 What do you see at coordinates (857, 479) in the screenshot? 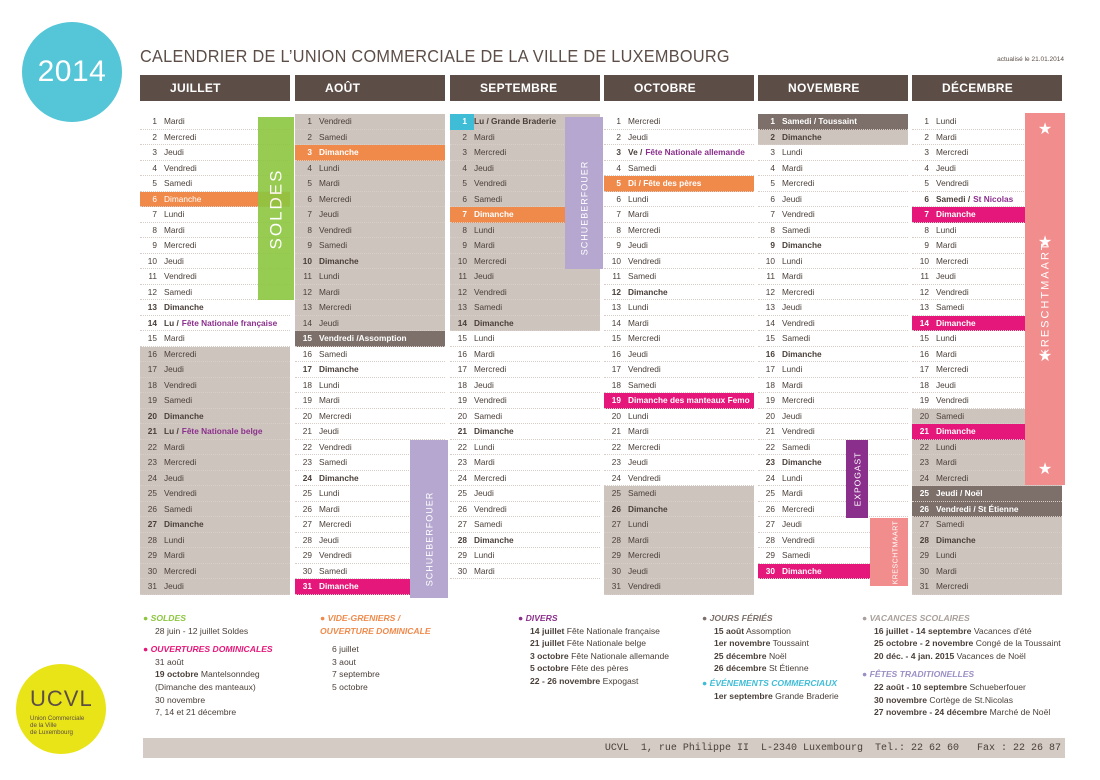
I see `expogast-band-label: EXPOGAST` at bounding box center [857, 479].